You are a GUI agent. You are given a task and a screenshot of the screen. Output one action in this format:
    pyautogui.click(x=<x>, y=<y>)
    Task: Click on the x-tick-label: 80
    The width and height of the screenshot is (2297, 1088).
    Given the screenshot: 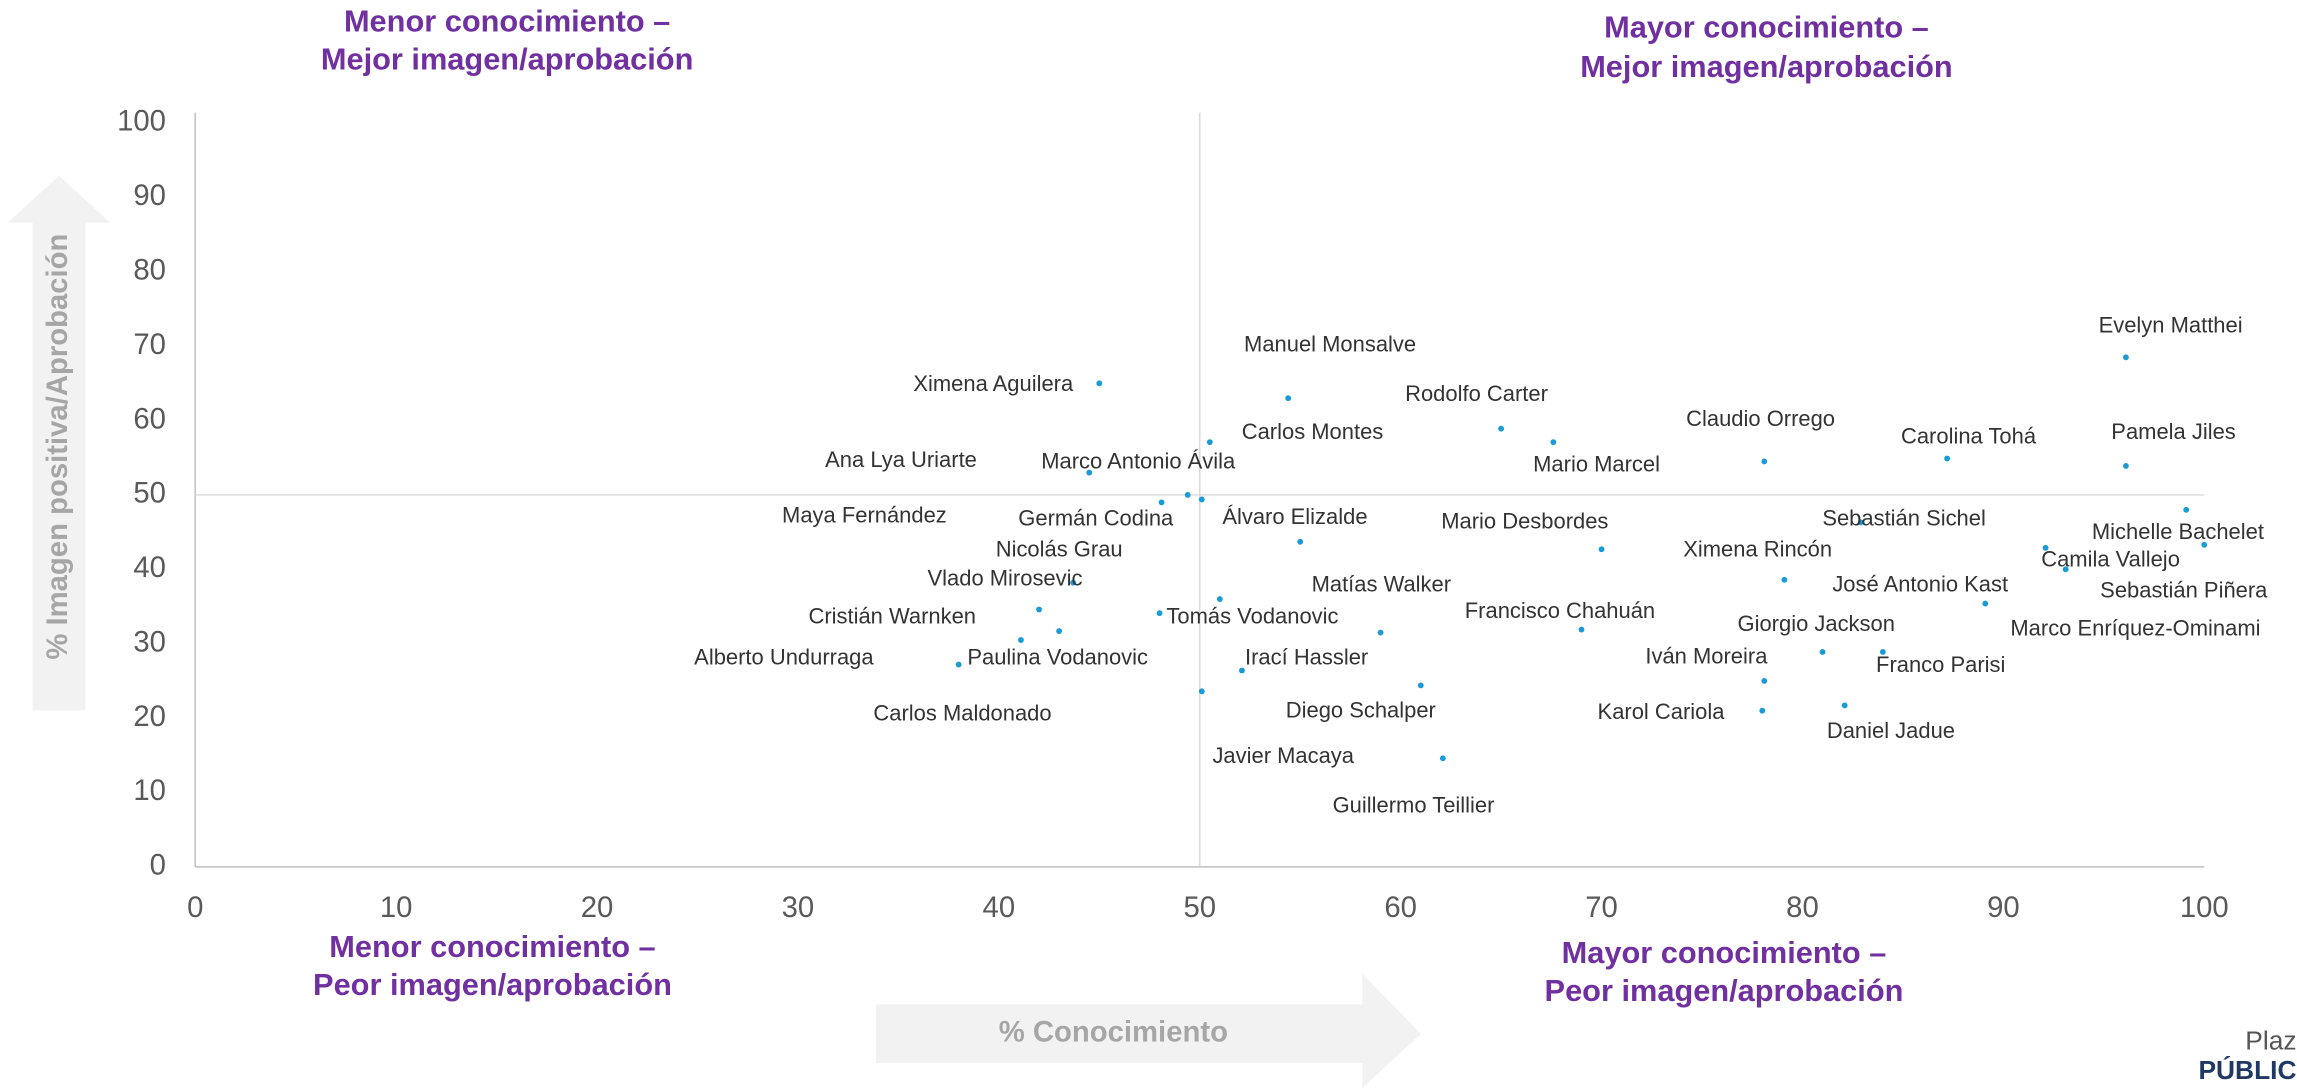 What is the action you would take?
    pyautogui.click(x=1802, y=907)
    